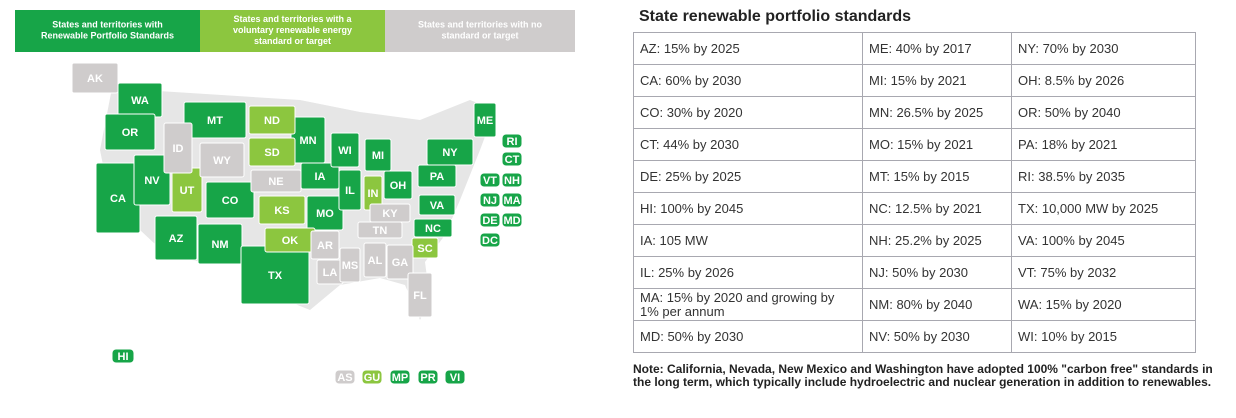 The width and height of the screenshot is (1236, 418). Describe the element at coordinates (390, 214) in the screenshot. I see `state-label: KY` at that location.